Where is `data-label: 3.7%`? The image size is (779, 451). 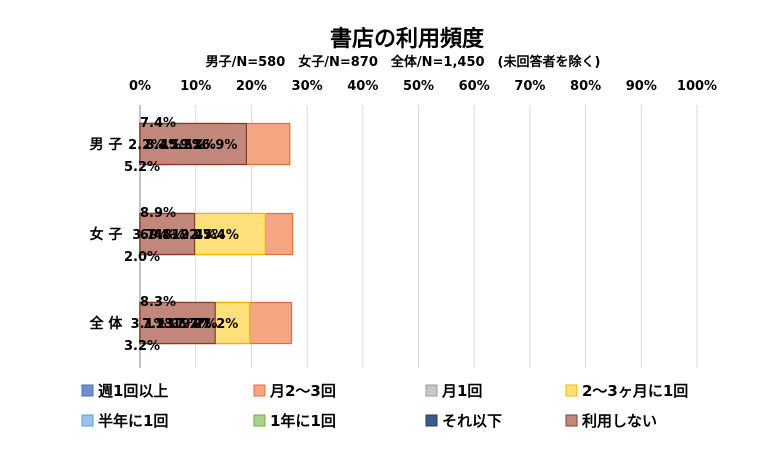
data-label: 3.7% is located at coordinates (150, 235).